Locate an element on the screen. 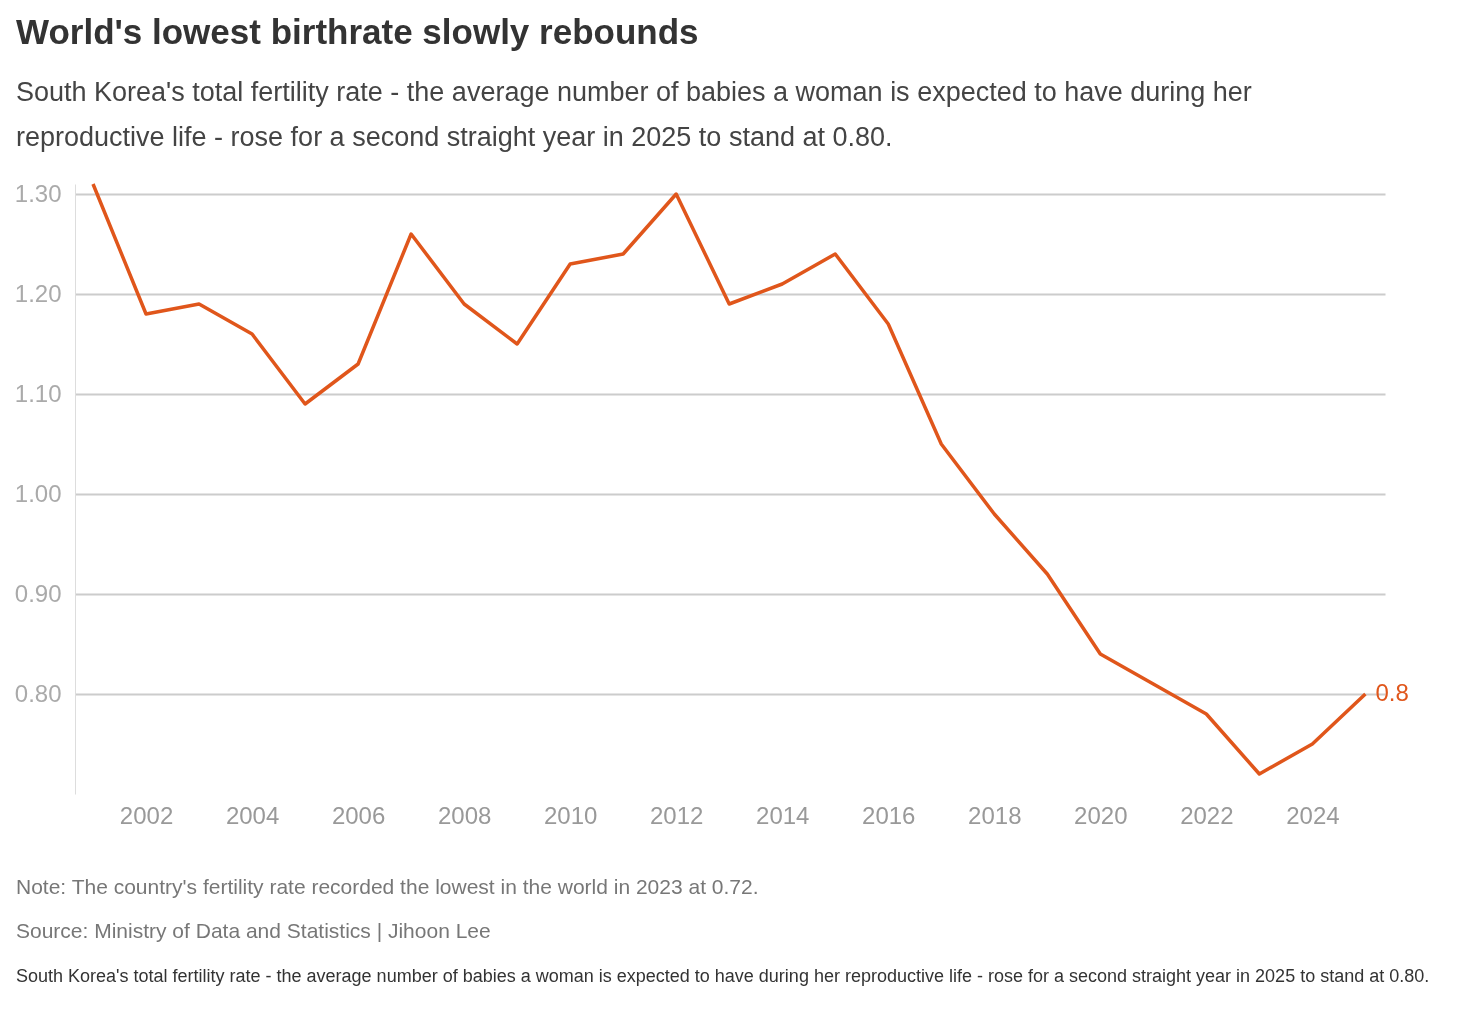 The image size is (1464, 1030). x-tick-label: 2014 is located at coordinates (783, 815).